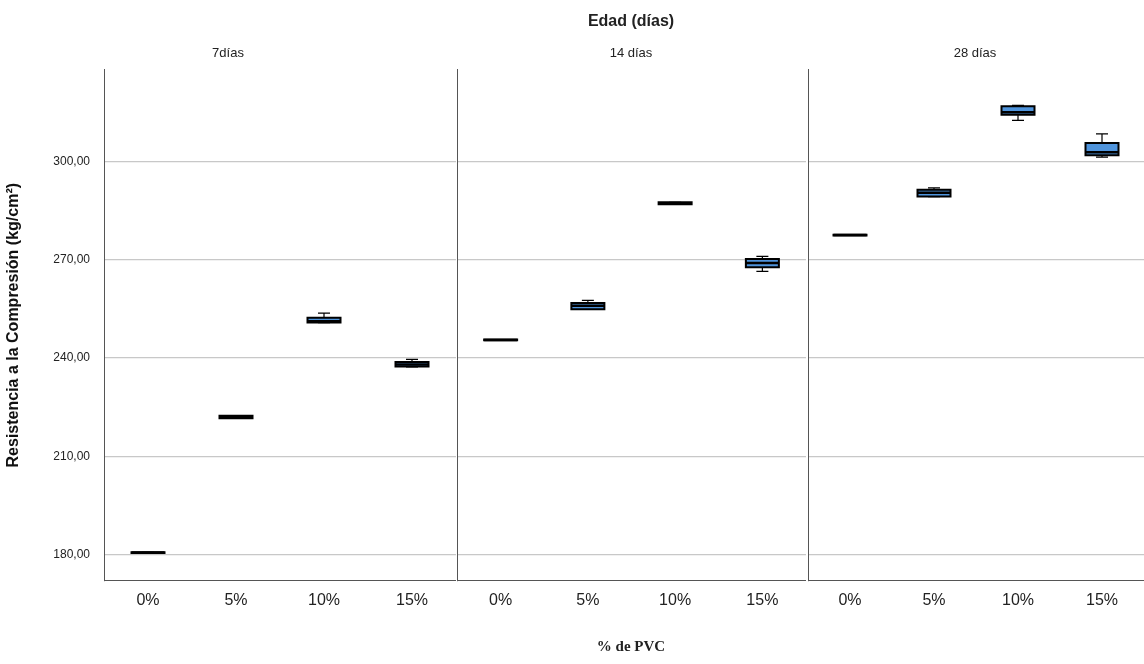  What do you see at coordinates (13, 325) in the screenshot?
I see `y-axis-title: Resistencia a la Compresión (kg/cm²)` at bounding box center [13, 325].